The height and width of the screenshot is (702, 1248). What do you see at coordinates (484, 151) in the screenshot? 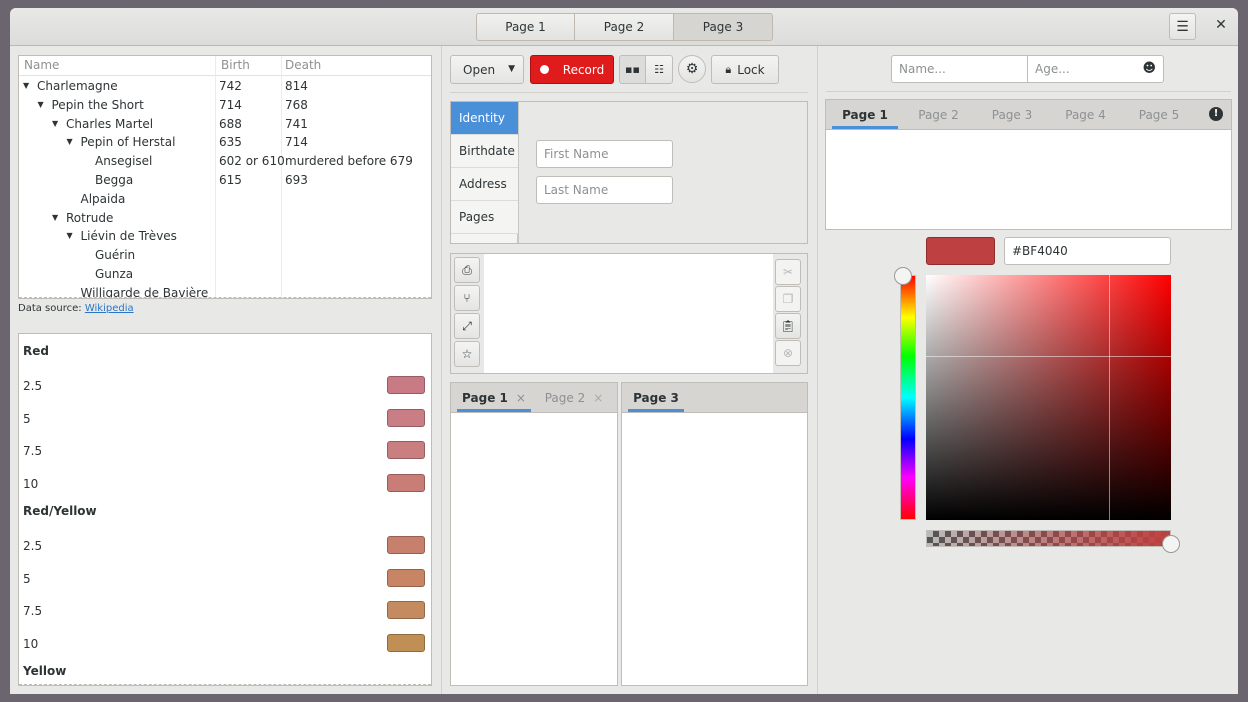
I see `side-tab-birthdate: Birthdate` at bounding box center [484, 151].